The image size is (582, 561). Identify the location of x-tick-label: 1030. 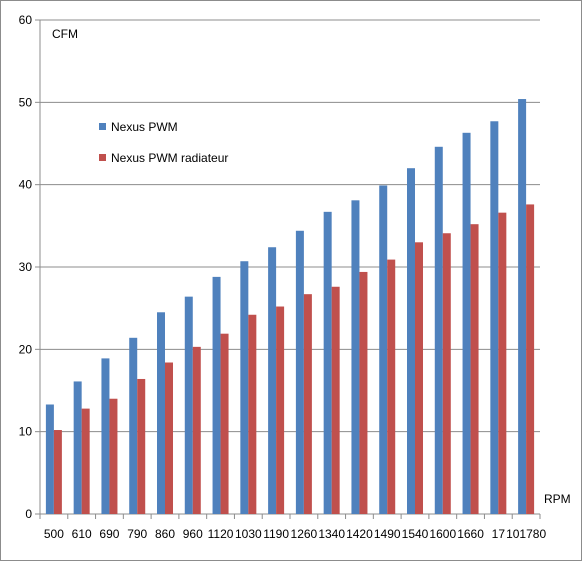
(248, 534).